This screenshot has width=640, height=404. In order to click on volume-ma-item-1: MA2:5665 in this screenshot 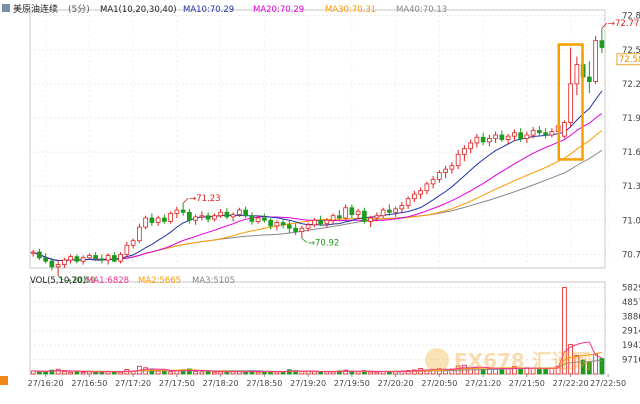, I will do `click(159, 281)`.